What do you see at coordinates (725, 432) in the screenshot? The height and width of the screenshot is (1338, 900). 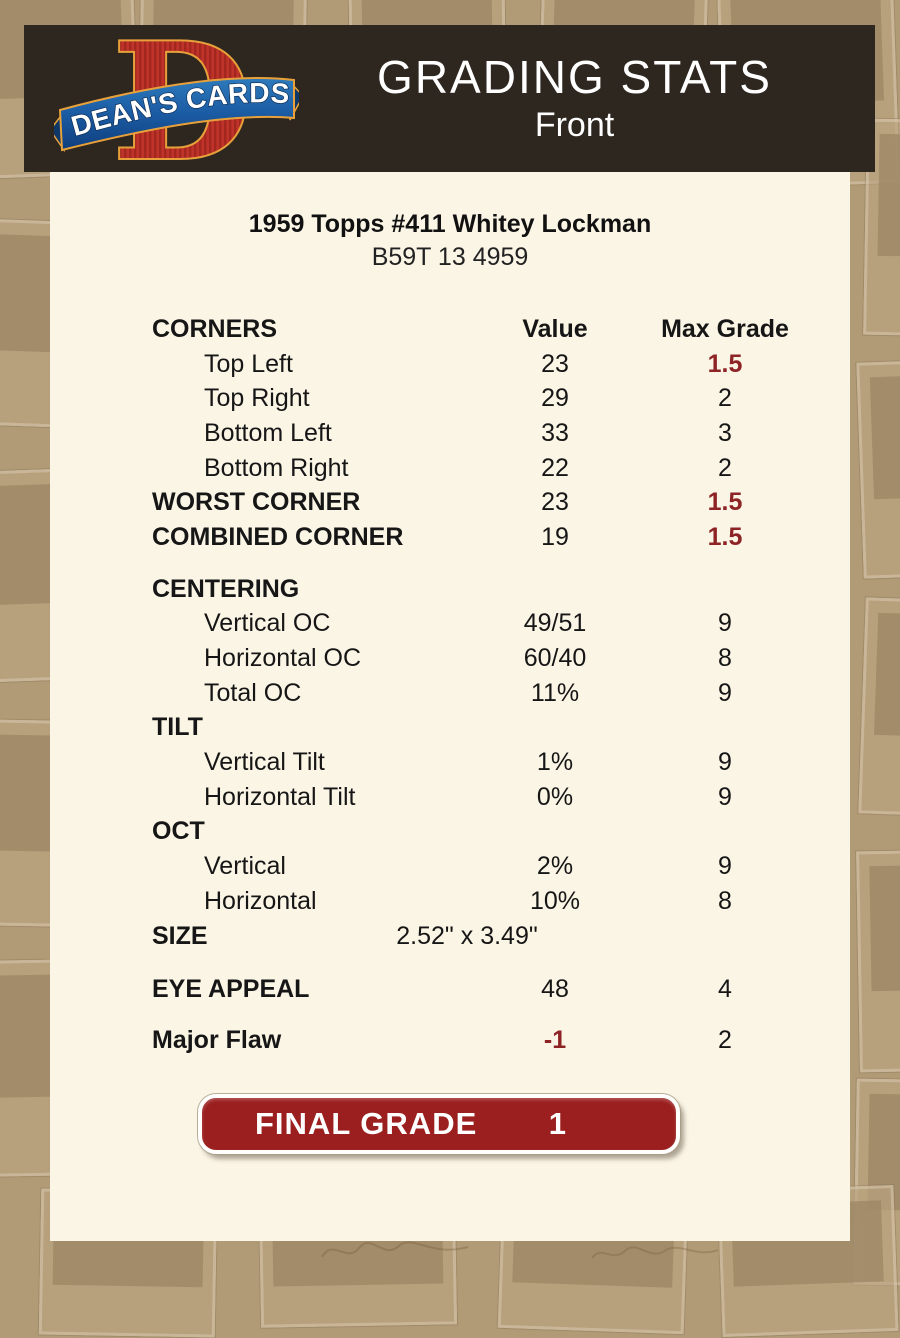 I see `row-max-grade: 3` at bounding box center [725, 432].